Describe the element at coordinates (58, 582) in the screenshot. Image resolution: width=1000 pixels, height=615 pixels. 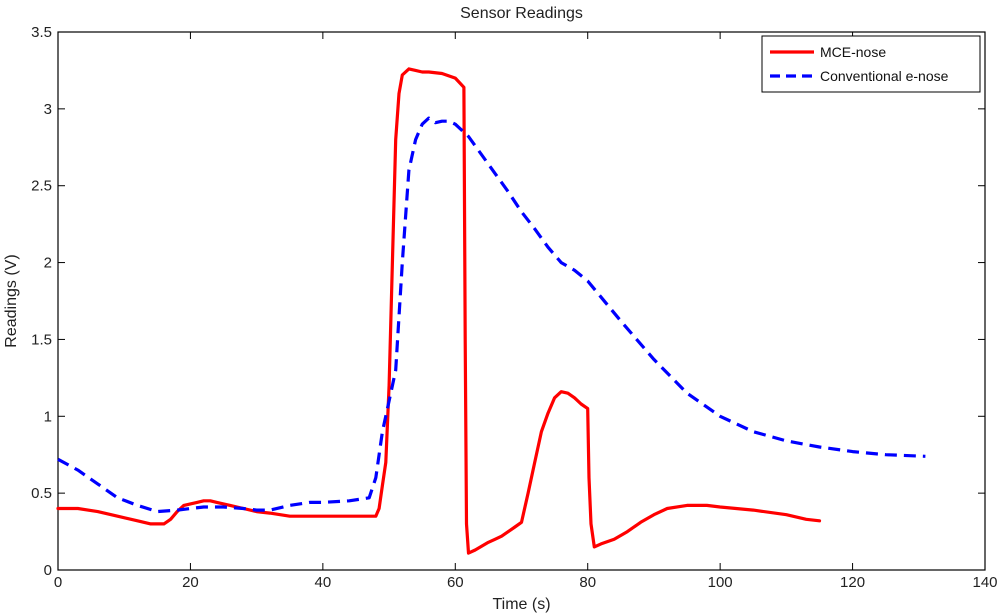
I see `x-tick-label: 0` at that location.